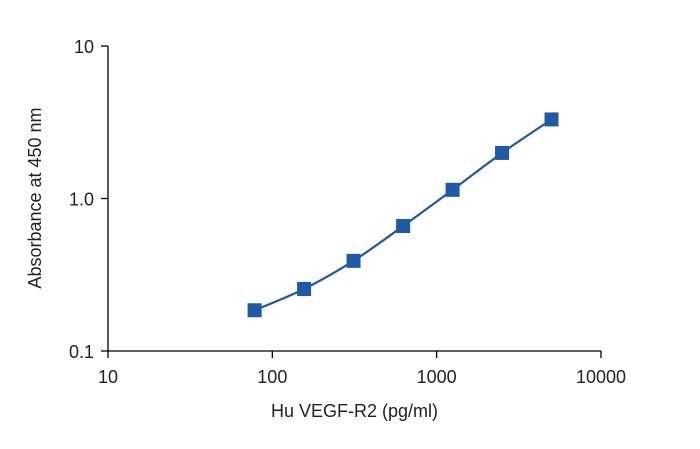 The height and width of the screenshot is (449, 700). Describe the element at coordinates (601, 377) in the screenshot. I see `x-tick-label-10000: 10000` at that location.